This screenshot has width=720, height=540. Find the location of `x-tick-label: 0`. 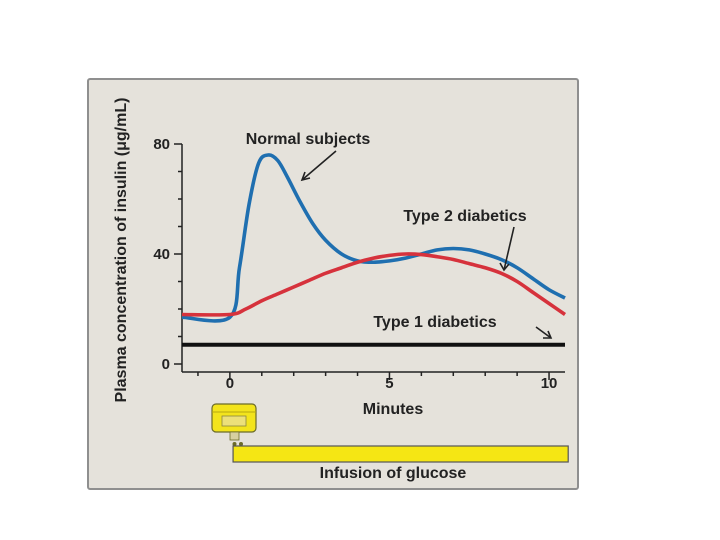

x-tick-label: 0 is located at coordinates (230, 383).